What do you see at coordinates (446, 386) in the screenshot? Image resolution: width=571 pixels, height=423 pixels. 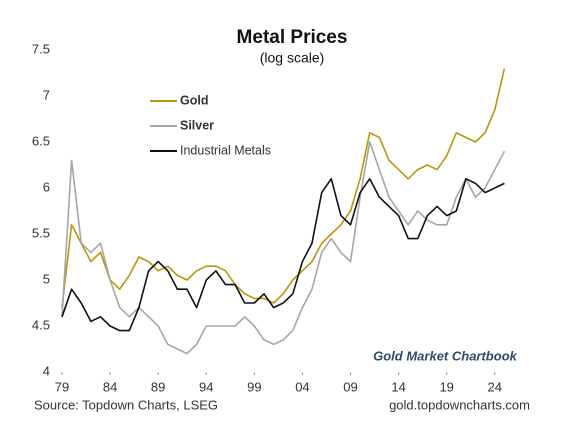 I see `x-tick-label: 19` at bounding box center [446, 386].